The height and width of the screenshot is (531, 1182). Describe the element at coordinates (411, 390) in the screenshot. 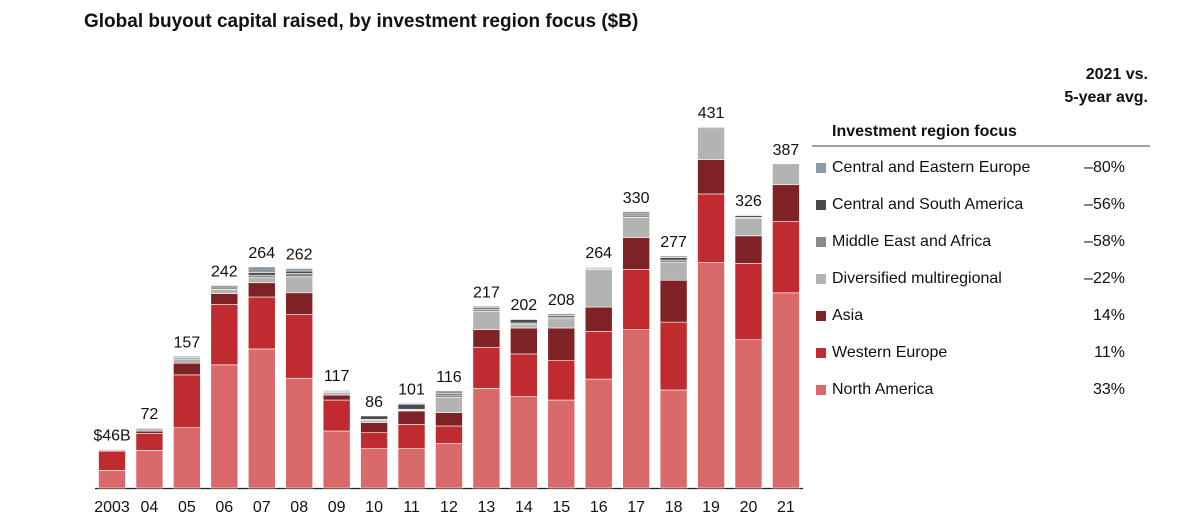

I see `total-label: 101` at that location.